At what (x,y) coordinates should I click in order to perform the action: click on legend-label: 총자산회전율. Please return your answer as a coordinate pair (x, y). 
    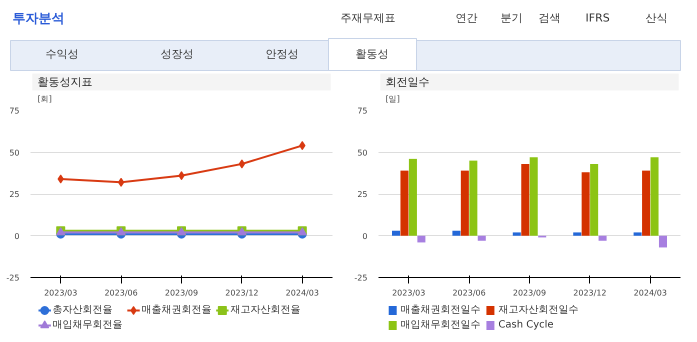
    Looking at the image, I should click on (82, 310).